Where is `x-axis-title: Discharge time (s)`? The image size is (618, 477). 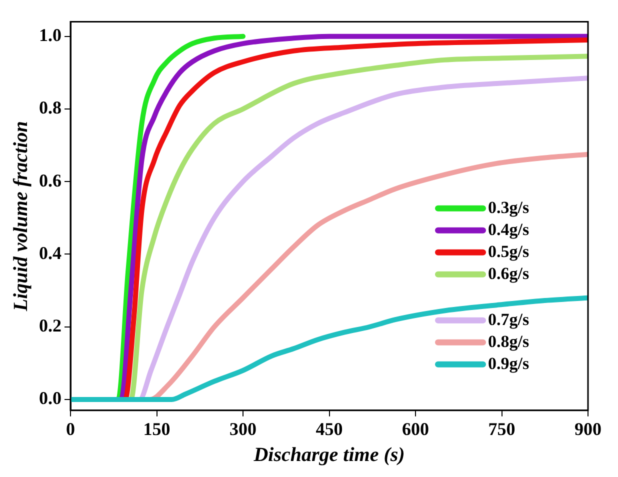
x-axis-title: Discharge time (s) is located at coordinates (328, 455).